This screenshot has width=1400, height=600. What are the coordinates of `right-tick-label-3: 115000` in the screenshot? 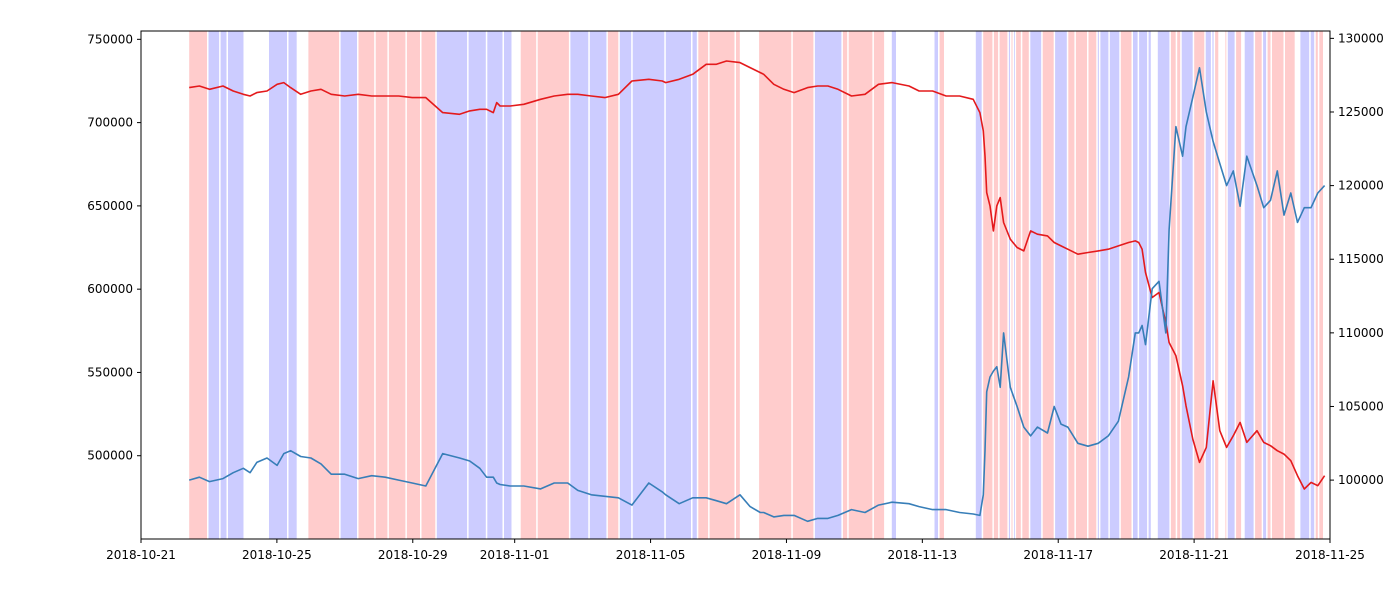 It's located at (1361, 259).